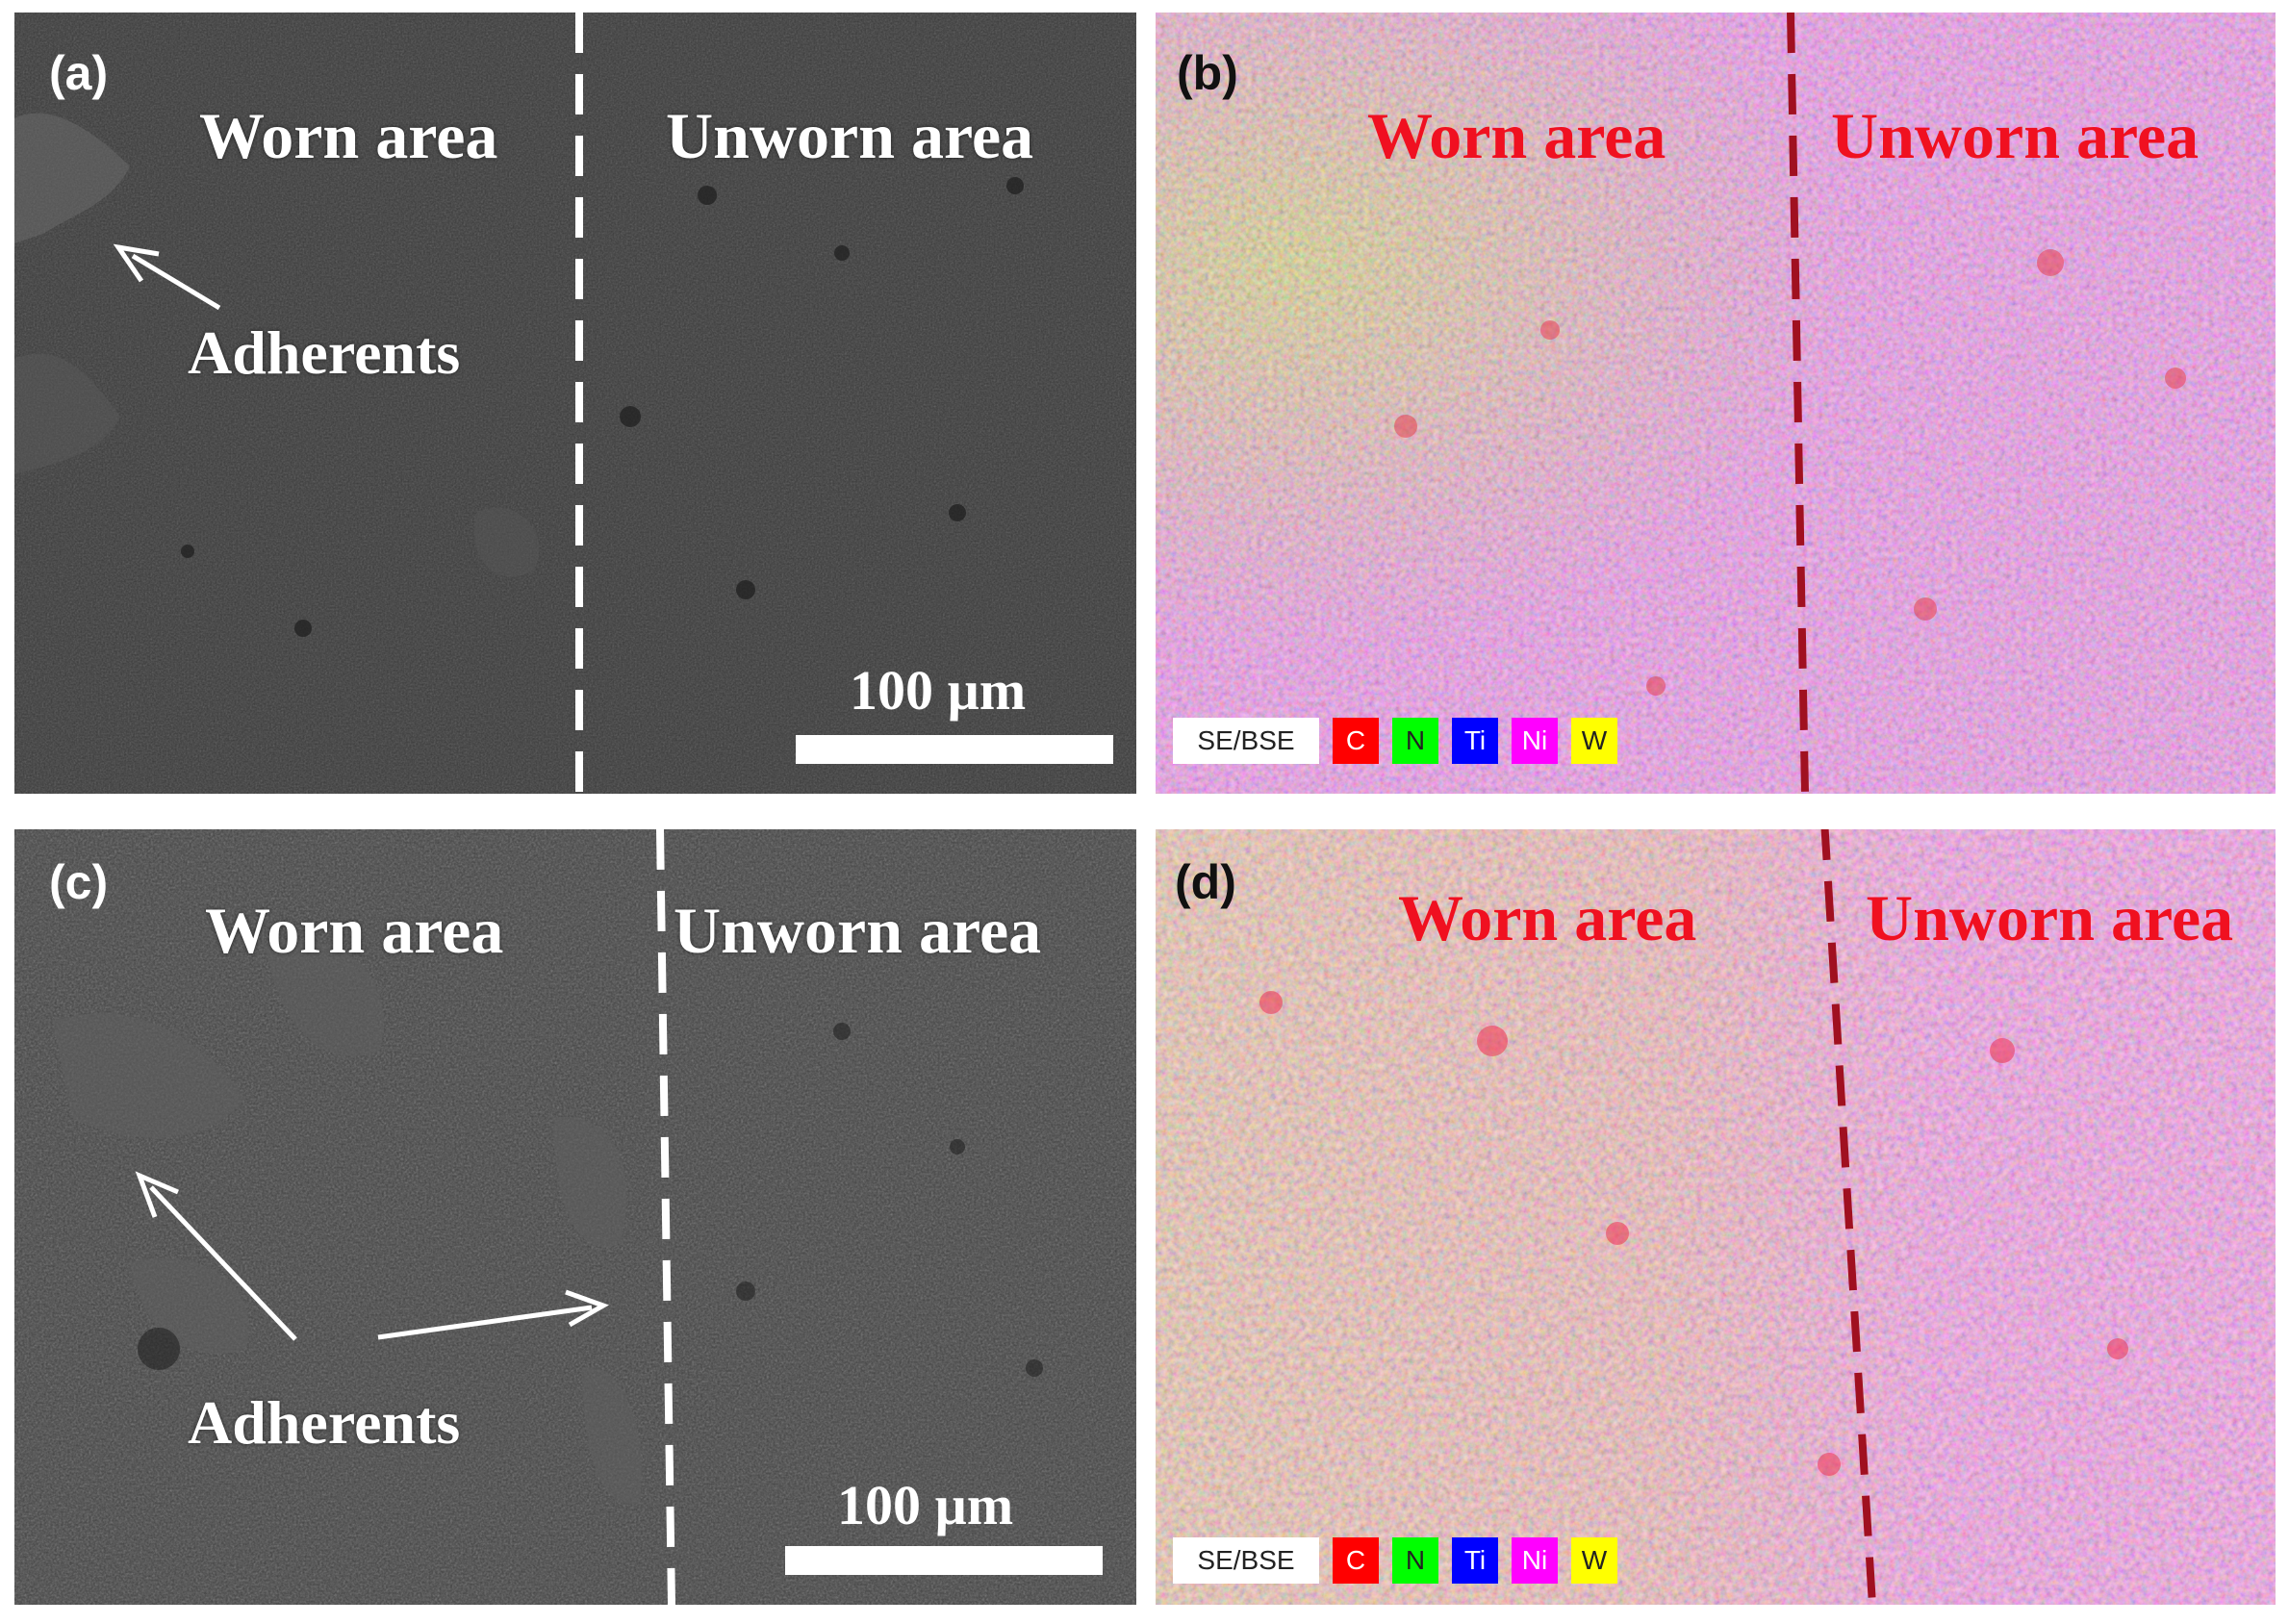  Describe the element at coordinates (2050, 917) in the screenshot. I see `unworn-area-label-d: Unworn area` at that location.